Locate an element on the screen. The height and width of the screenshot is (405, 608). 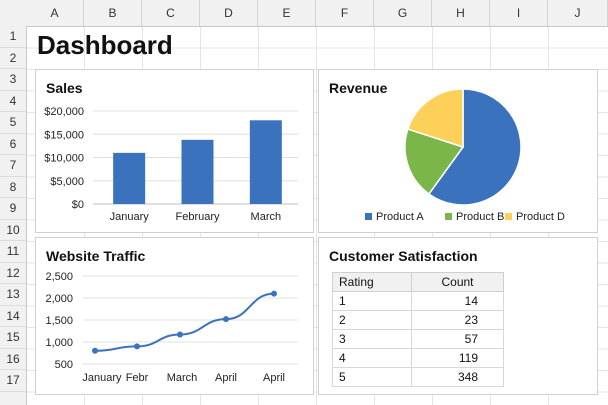
row-header-3: 3 is located at coordinates (13, 80).